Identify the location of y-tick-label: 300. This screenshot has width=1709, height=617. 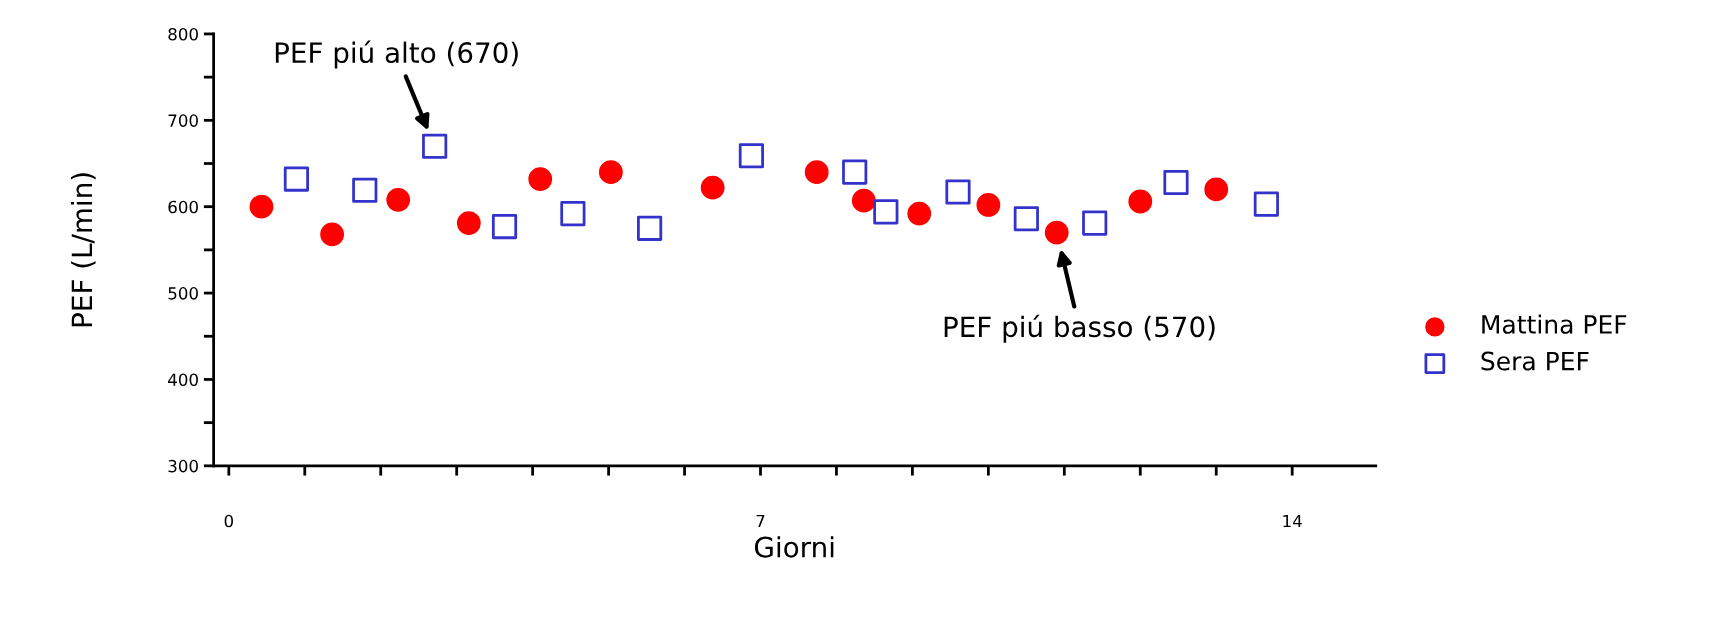
(183, 466).